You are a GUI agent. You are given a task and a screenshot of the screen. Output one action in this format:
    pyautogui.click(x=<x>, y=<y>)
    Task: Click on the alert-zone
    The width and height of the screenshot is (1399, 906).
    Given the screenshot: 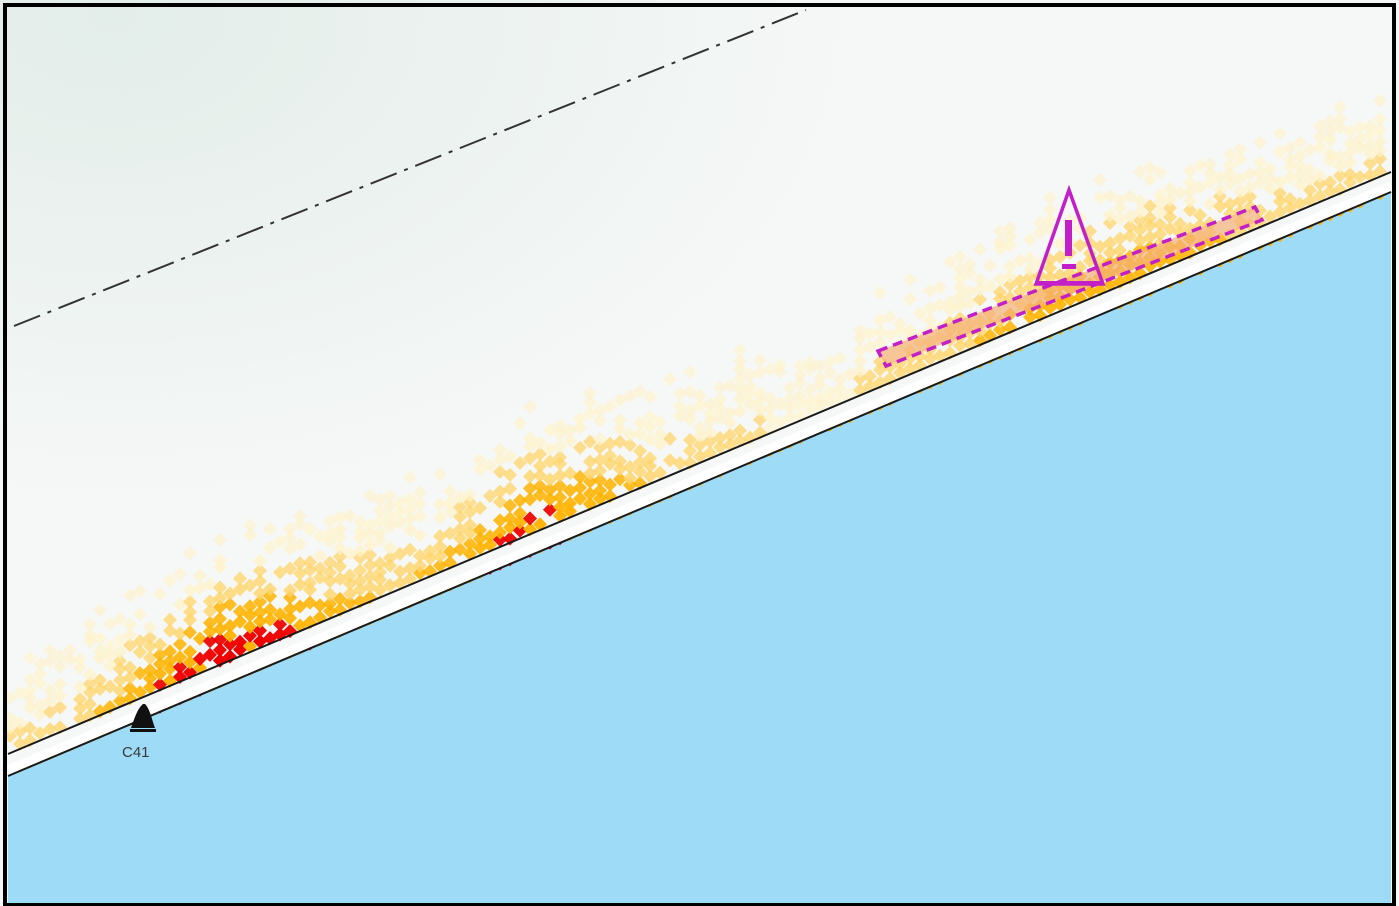 What is the action you would take?
    pyautogui.click(x=1070, y=276)
    